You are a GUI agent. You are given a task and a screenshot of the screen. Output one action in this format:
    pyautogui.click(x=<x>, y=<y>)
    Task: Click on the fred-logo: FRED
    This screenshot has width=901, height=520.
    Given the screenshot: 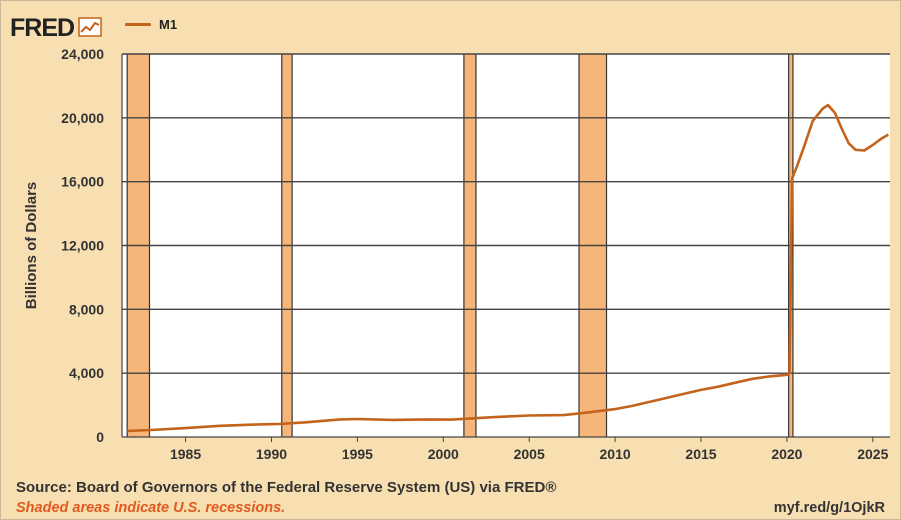 What is the action you would take?
    pyautogui.click(x=42, y=28)
    